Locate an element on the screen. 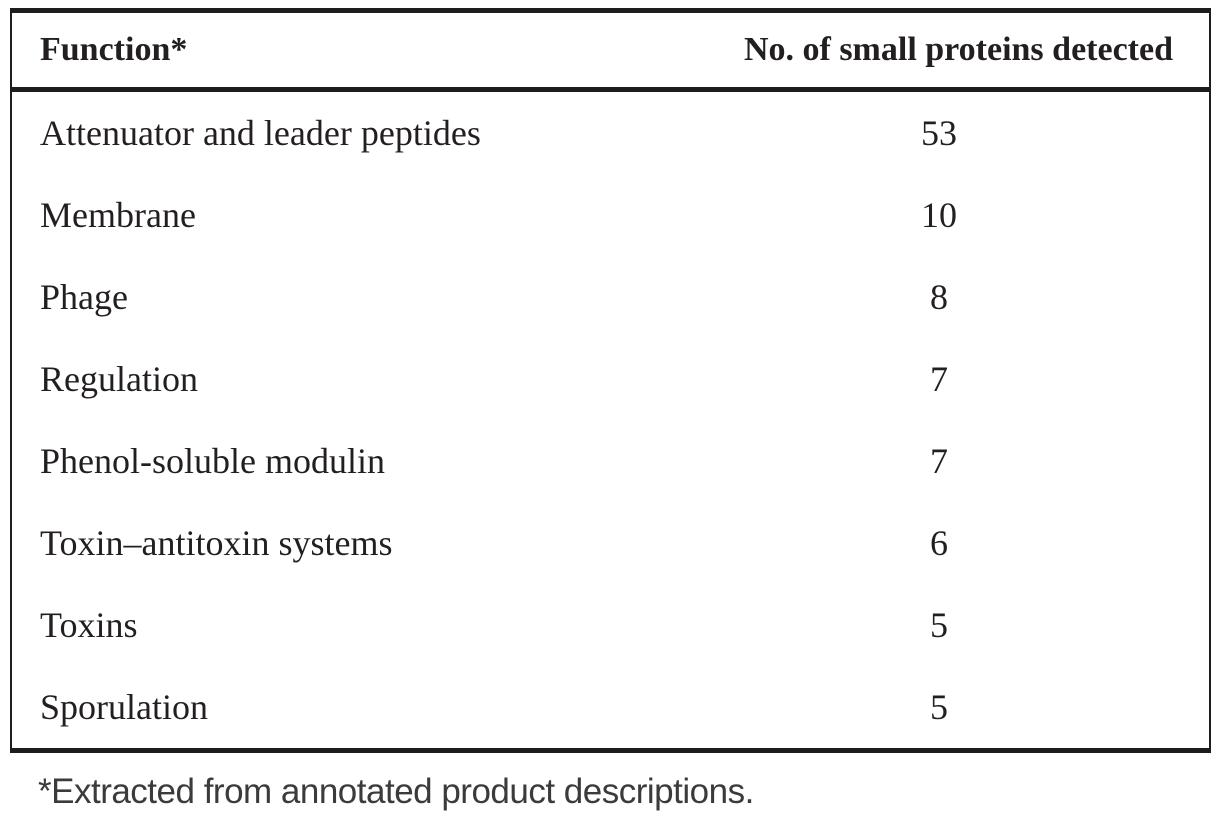 The width and height of the screenshot is (1213, 827). function-cell: Regulation is located at coordinates (119, 379).